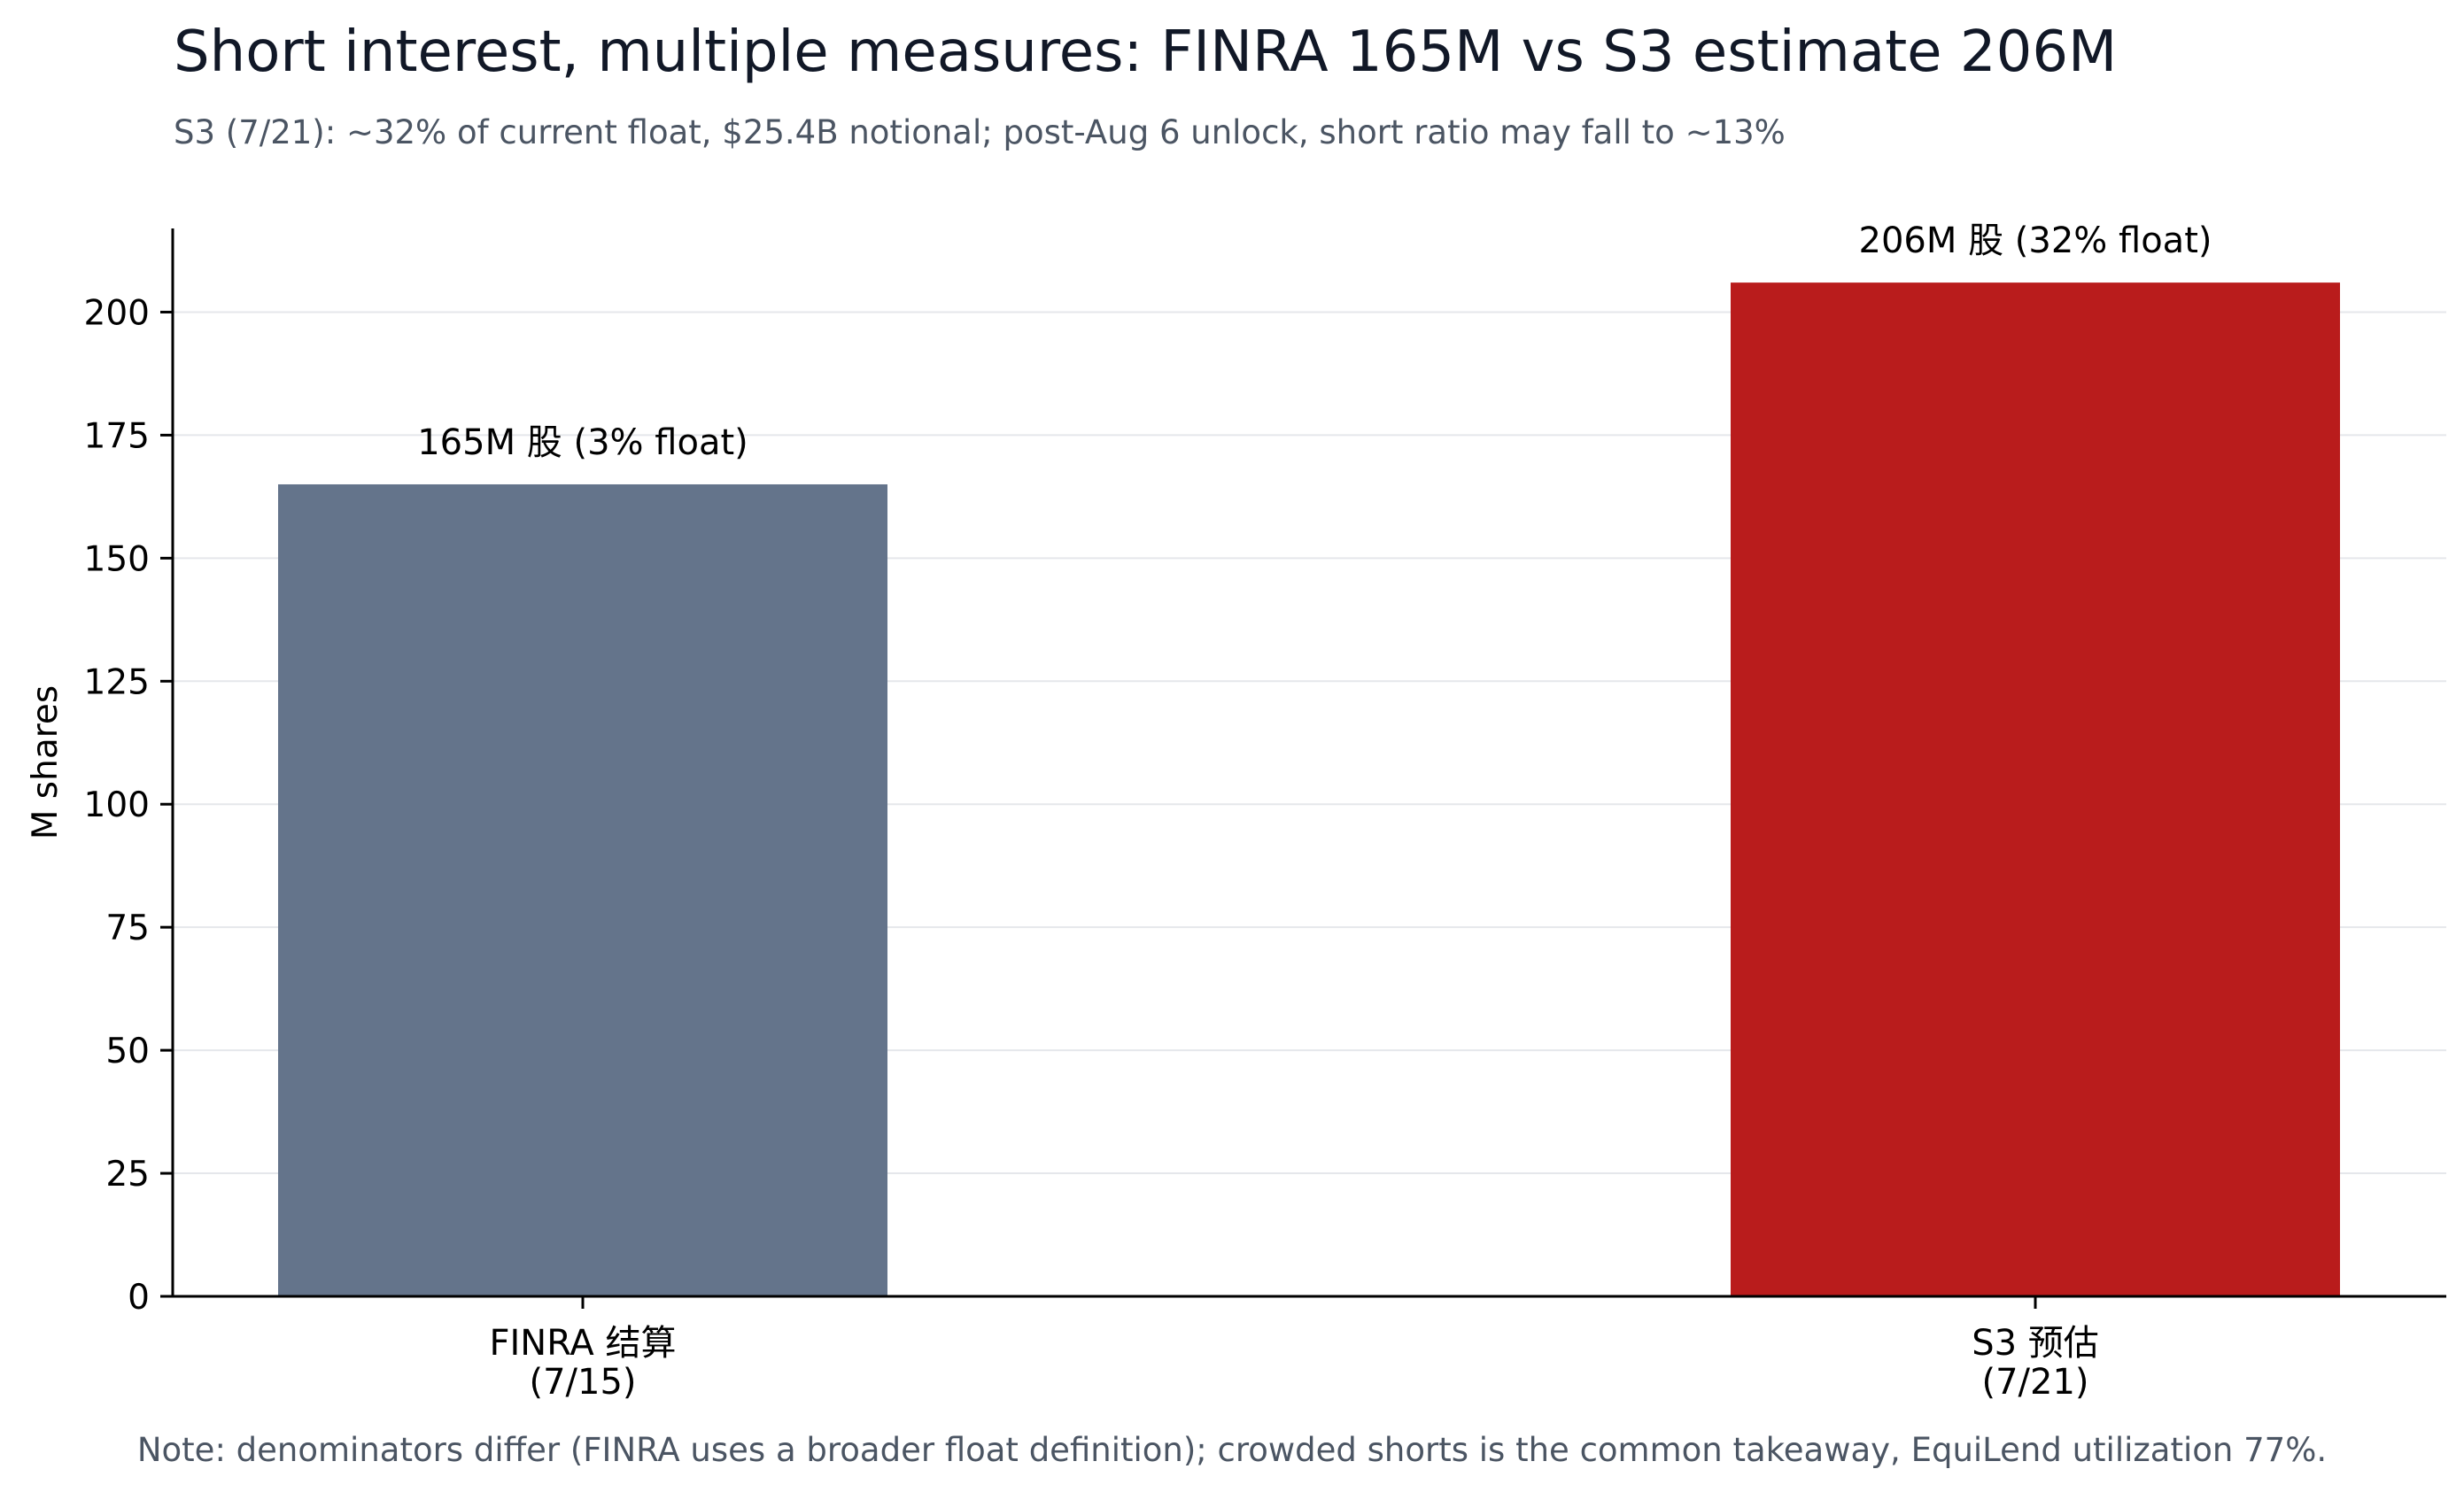 Image resolution: width=2464 pixels, height=1500 pixels. Describe the element at coordinates (2035, 241) in the screenshot. I see `data-label-2: 206M 股 (32% float)` at that location.